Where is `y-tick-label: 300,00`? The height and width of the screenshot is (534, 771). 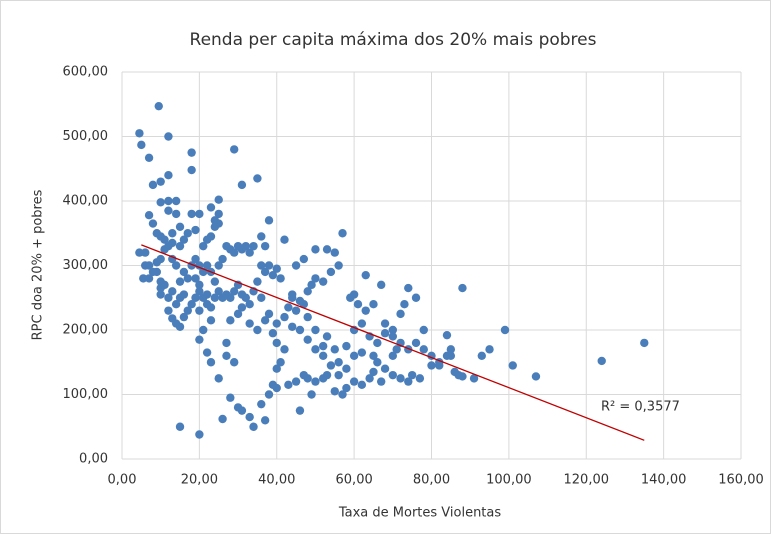 y-tick-label: 300,00 is located at coordinates (86, 265).